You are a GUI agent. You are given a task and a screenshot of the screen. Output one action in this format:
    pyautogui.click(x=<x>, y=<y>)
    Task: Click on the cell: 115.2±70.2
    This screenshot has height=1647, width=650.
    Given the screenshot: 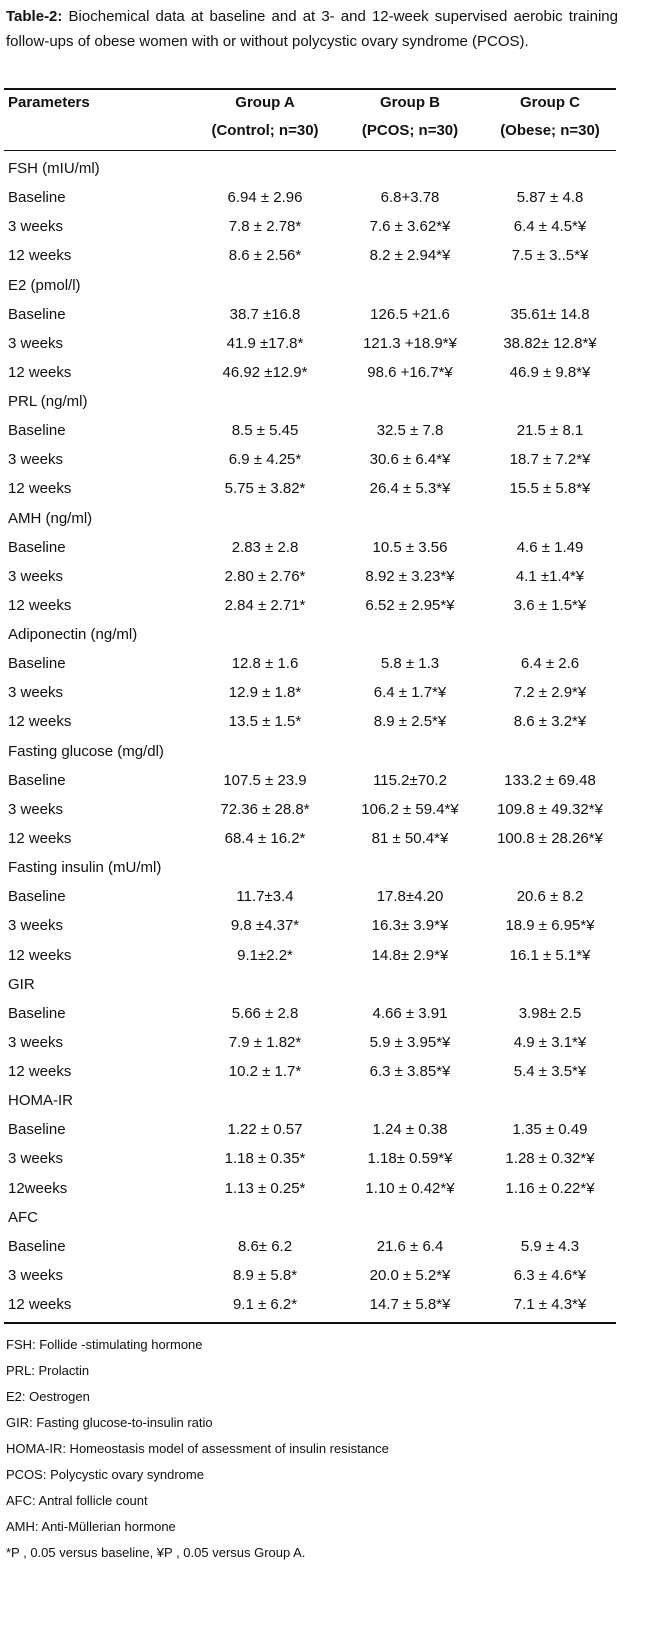 What is the action you would take?
    pyautogui.click(x=410, y=780)
    